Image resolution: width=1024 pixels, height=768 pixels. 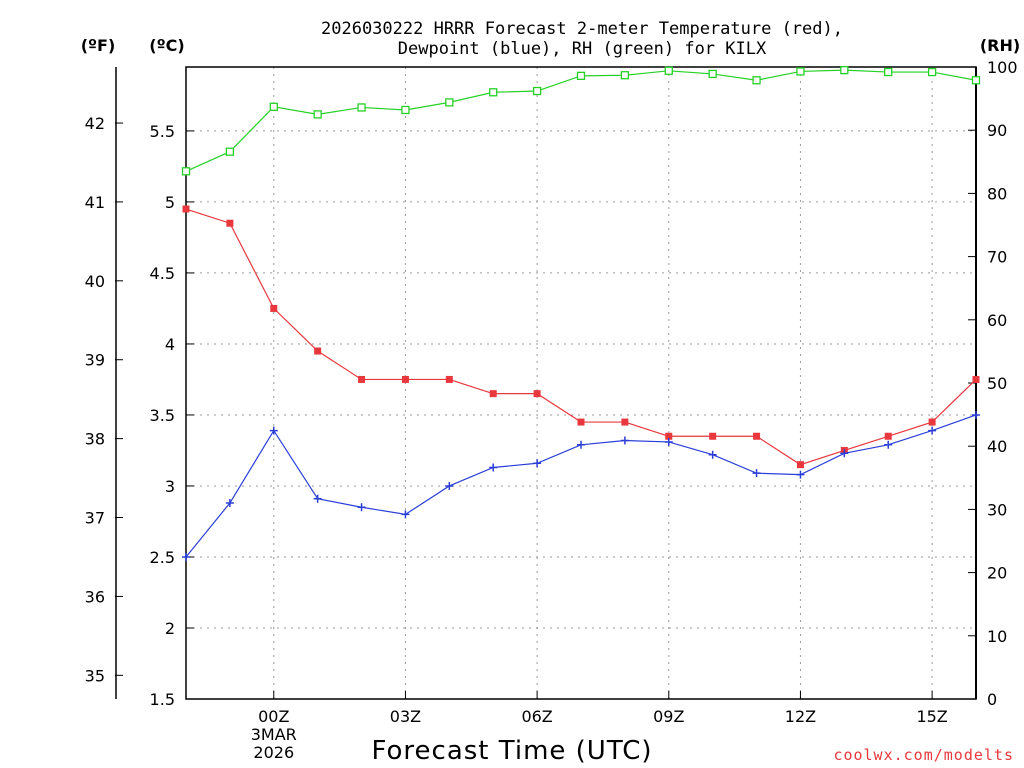 What do you see at coordinates (166, 45) in the screenshot?
I see `celsius-axis-label: (ºC)` at bounding box center [166, 45].